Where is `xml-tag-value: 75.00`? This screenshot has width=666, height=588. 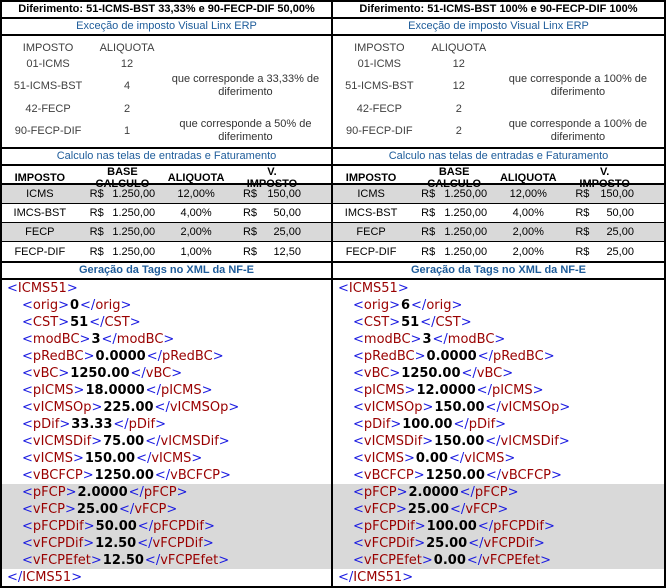
xml-tag-value: 75.00 is located at coordinates (124, 441).